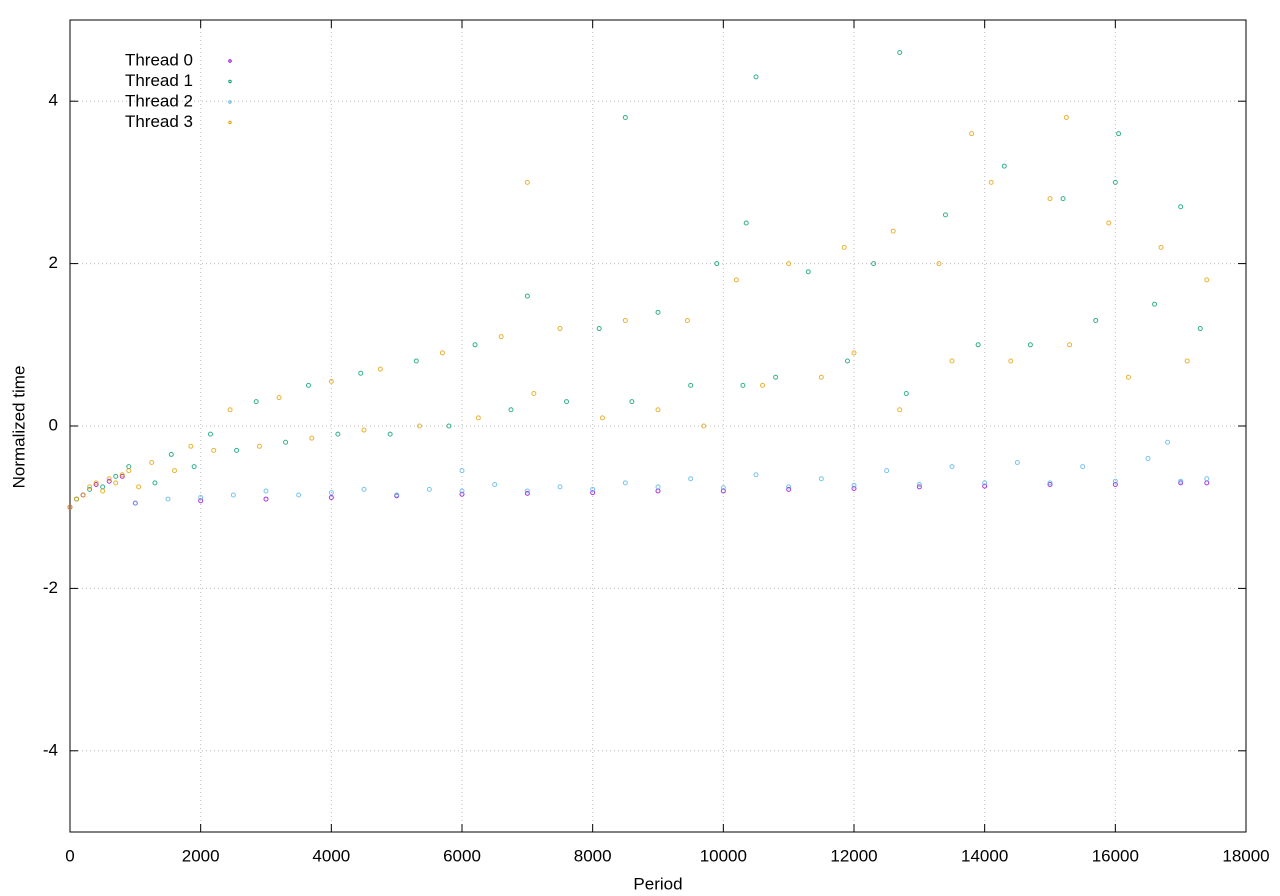  What do you see at coordinates (230, 102) in the screenshot?
I see `legend-marker` at bounding box center [230, 102].